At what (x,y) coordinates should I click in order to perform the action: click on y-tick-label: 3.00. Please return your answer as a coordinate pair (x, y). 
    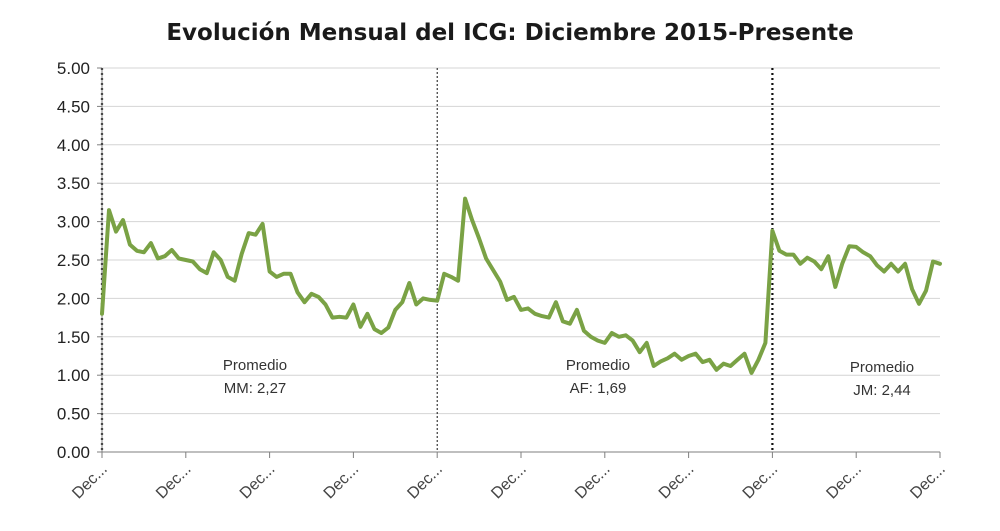
    Looking at the image, I should click on (73, 222).